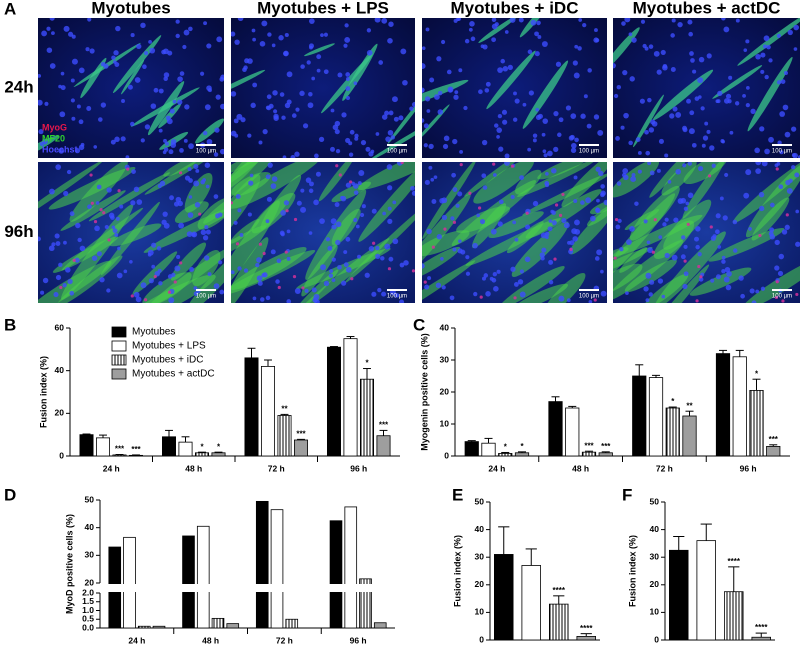 The height and width of the screenshot is (648, 800). I want to click on y-tick-label: 30, so click(90, 555).